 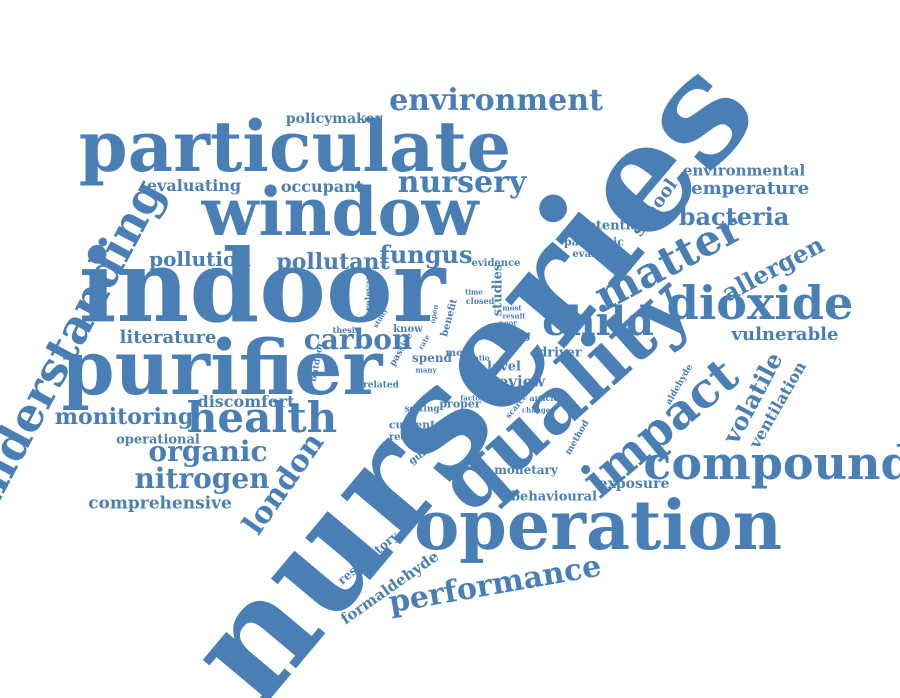 What do you see at coordinates (526, 470) in the screenshot?
I see `word-monetary: monetary` at bounding box center [526, 470].